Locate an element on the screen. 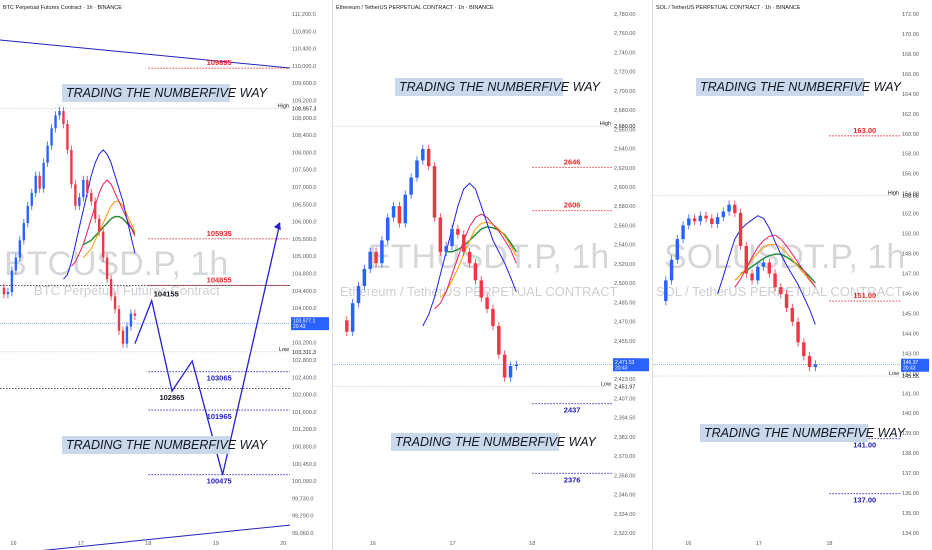 The width and height of the screenshot is (932, 550). projection-point-label: 104155 is located at coordinates (166, 294).